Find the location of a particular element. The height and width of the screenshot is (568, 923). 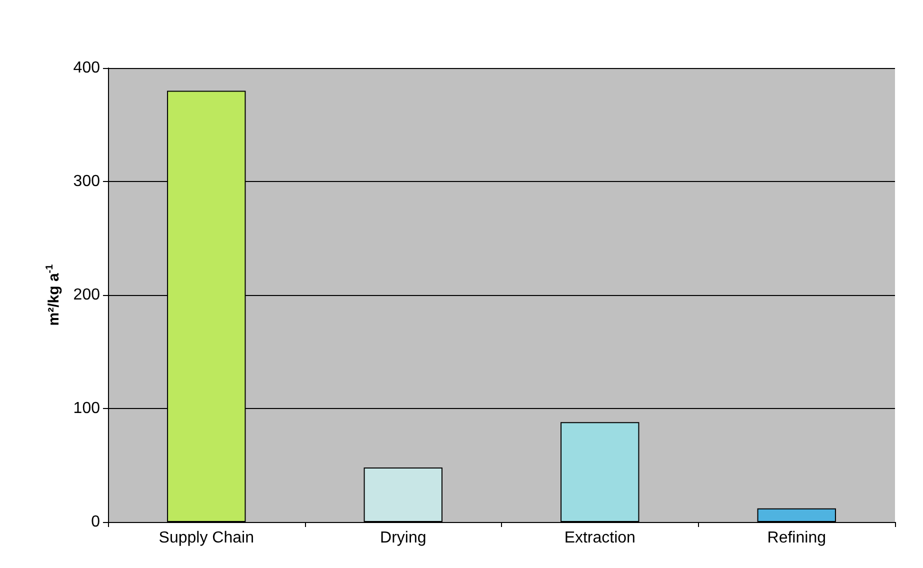

x-tick-label: Drying is located at coordinates (403, 538).